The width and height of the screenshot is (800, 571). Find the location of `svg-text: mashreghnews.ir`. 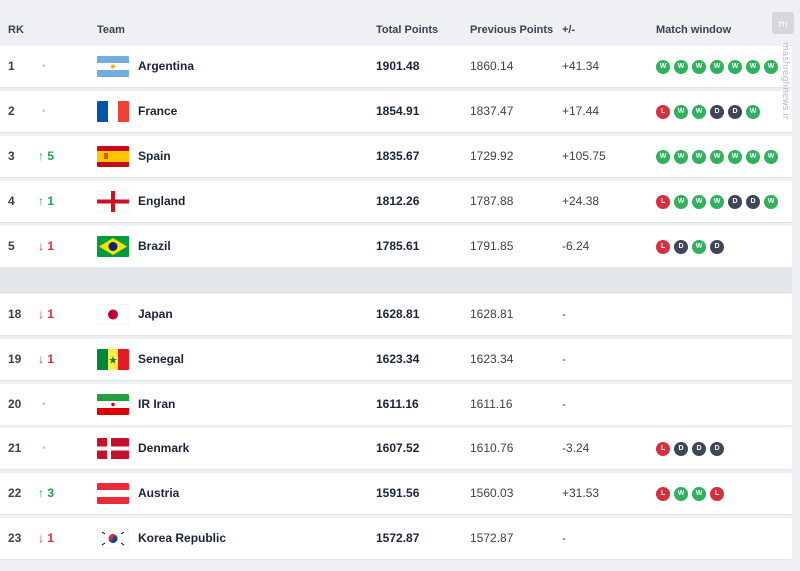

svg-text: mashreghnews.ir is located at coordinates (785, 81).